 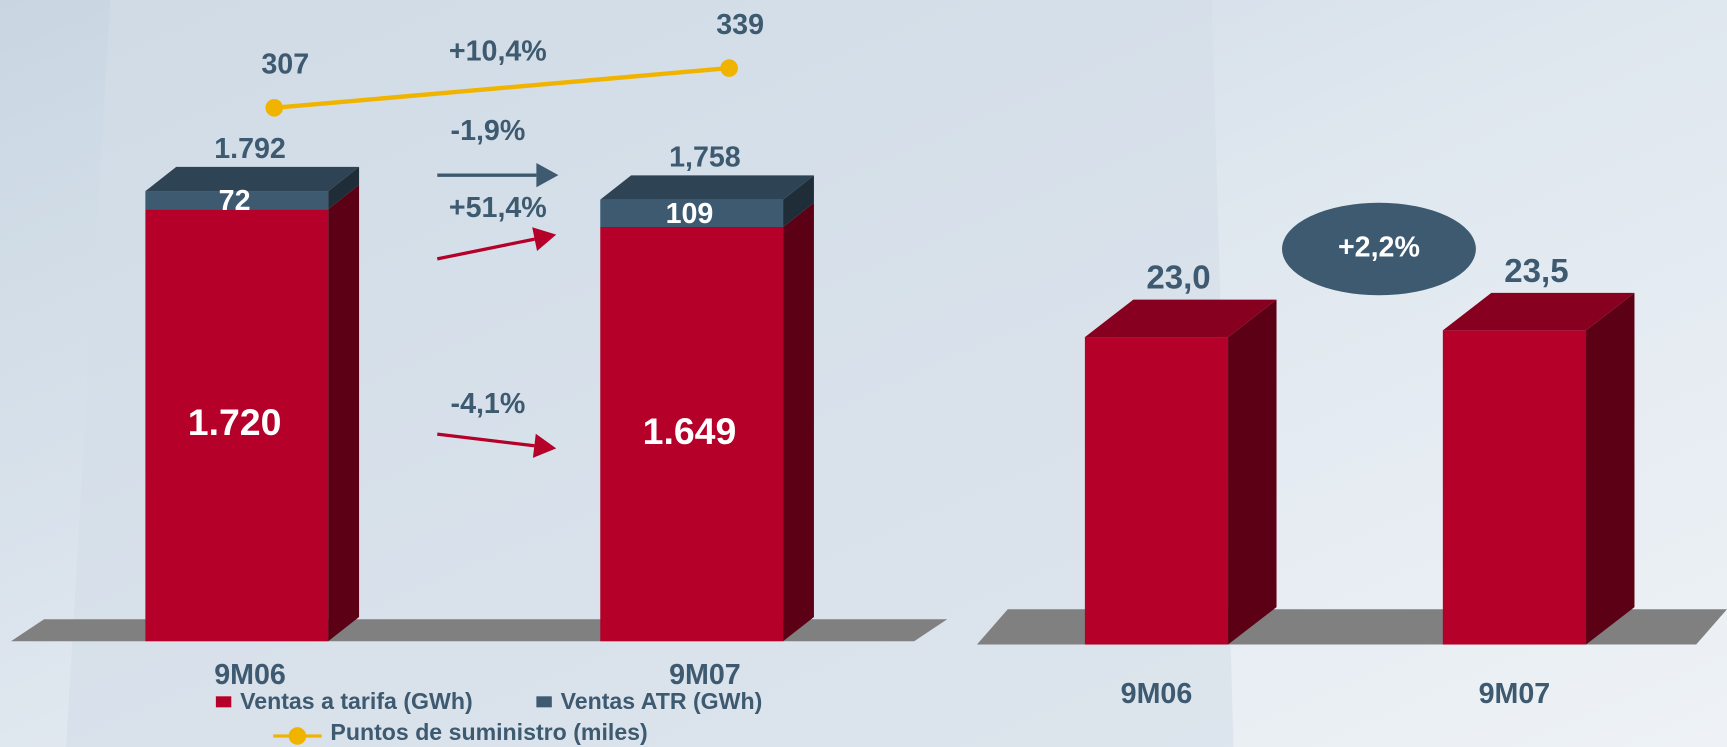 What do you see at coordinates (250, 149) in the screenshot?
I see `total-label: 1.792` at bounding box center [250, 149].